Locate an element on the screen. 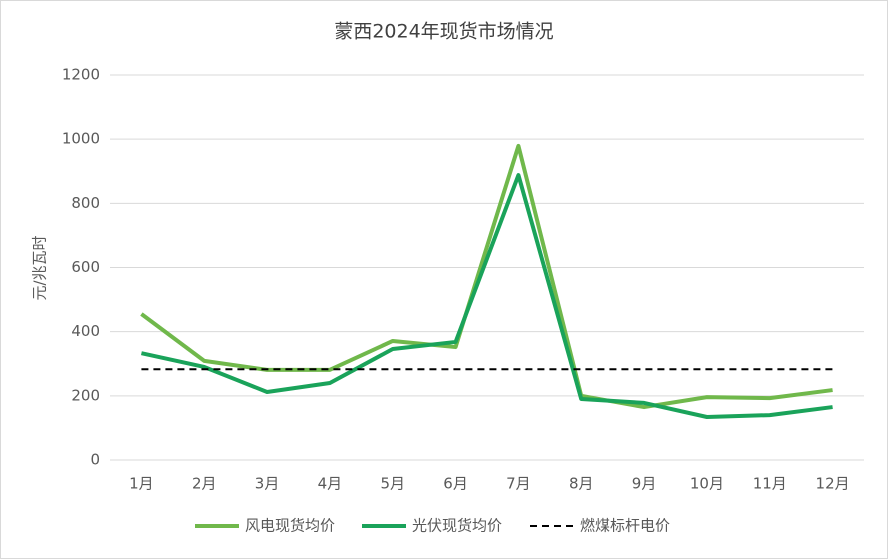 This screenshot has width=888, height=559. legend-label: 燃煤标杆电价 is located at coordinates (625, 526).